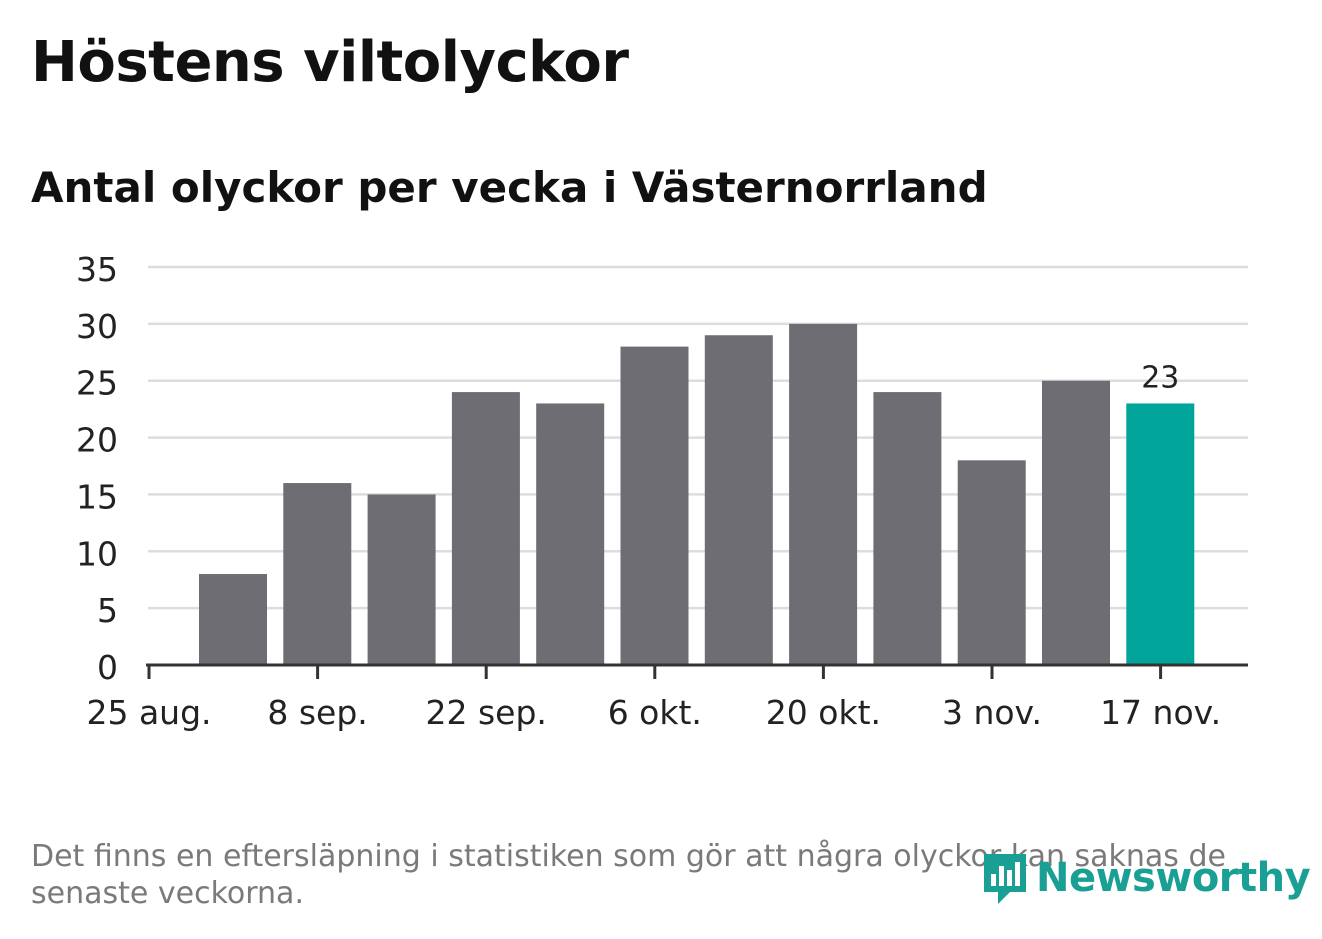  I want to click on data-label: 23, so click(1160, 377).